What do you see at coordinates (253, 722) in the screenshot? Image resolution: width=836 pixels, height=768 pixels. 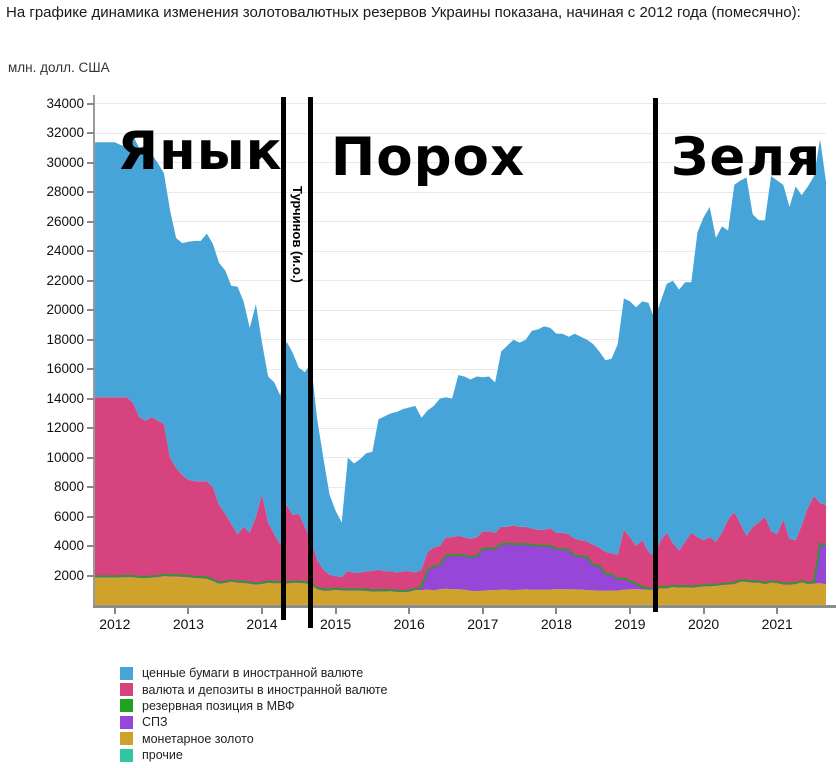 I see `legend-item-sdr: СПЗ` at bounding box center [253, 722].